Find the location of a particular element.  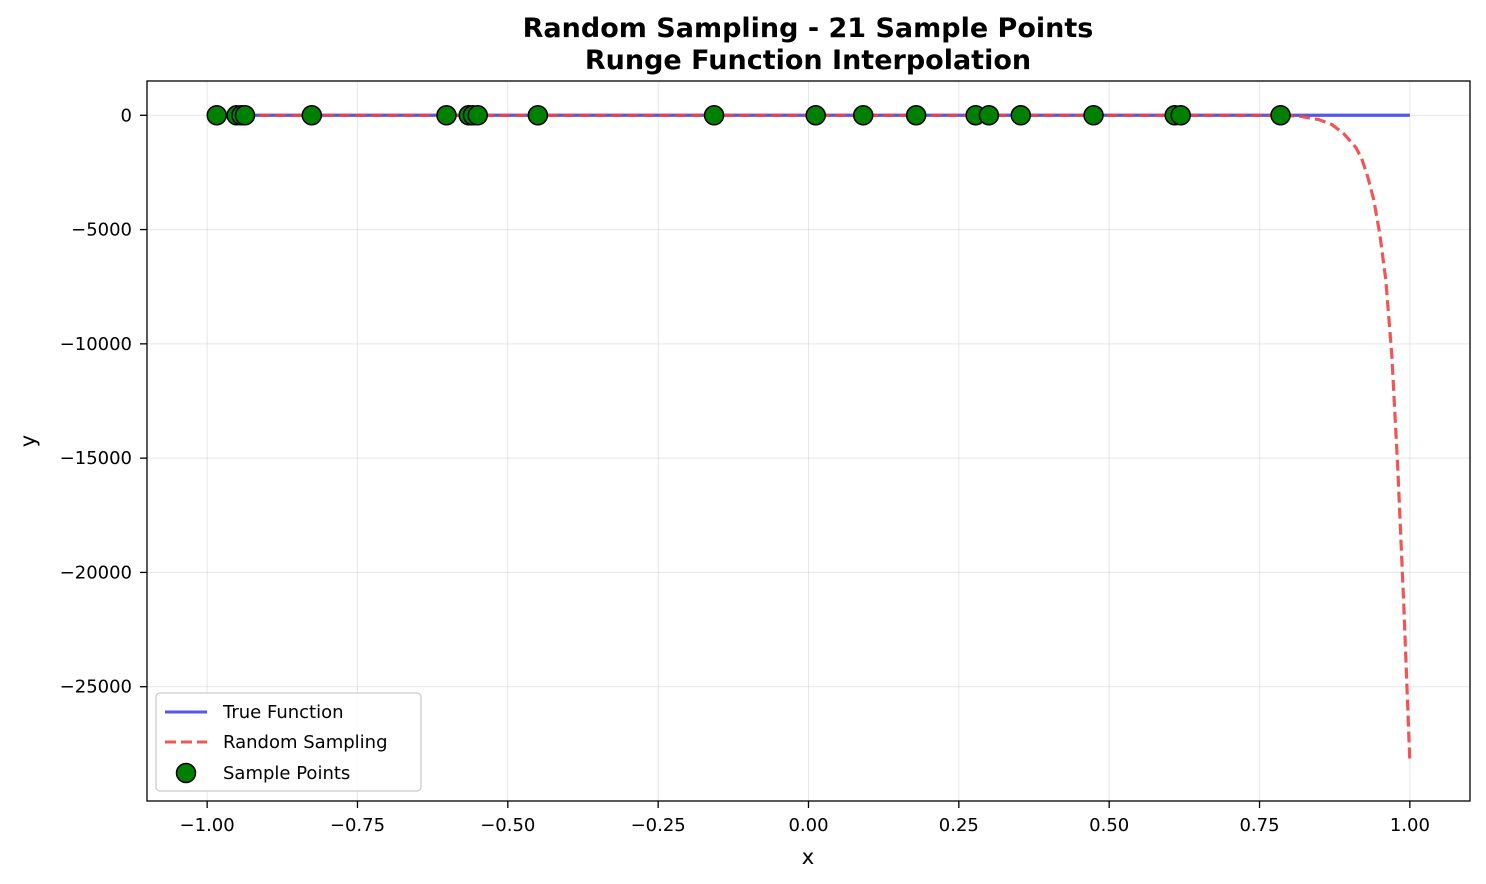

legend-box is located at coordinates (288, 742).